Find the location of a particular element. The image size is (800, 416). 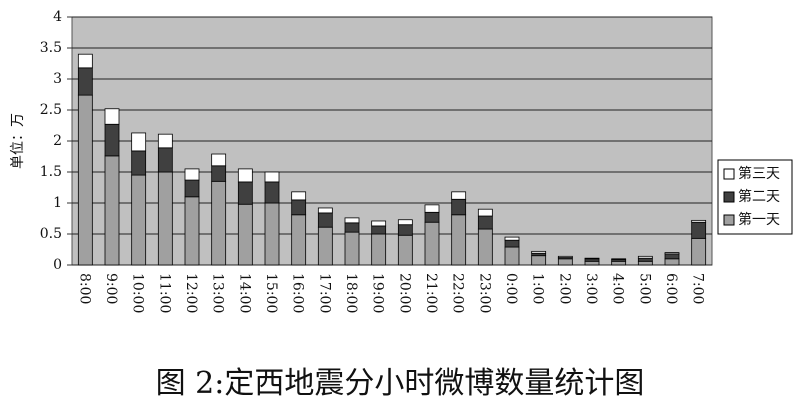

y-tick-label: 0 is located at coordinates (57, 265).